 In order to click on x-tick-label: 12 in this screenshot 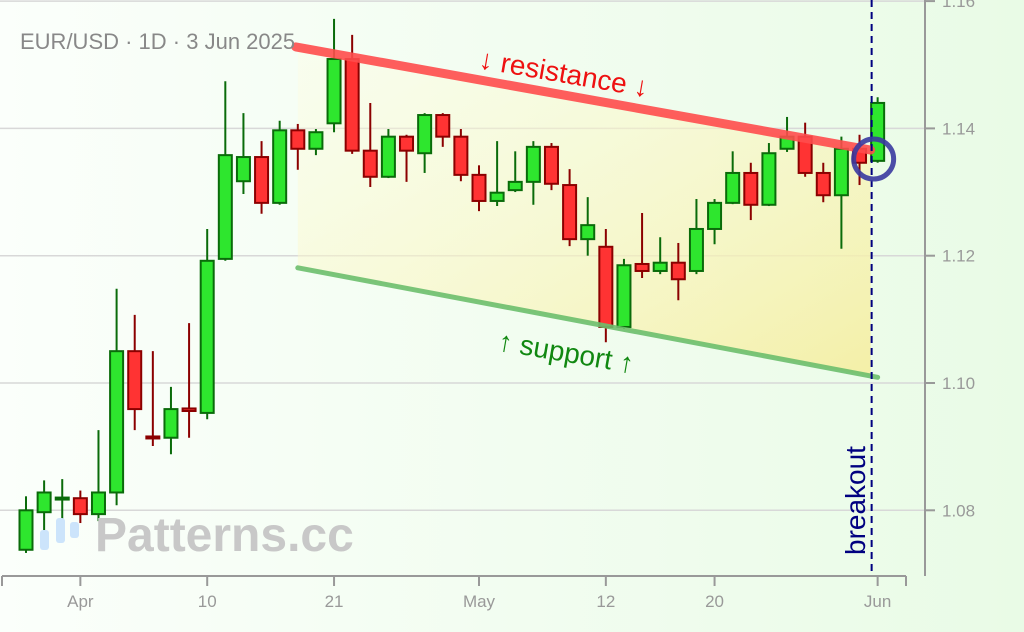, I will do `click(605, 601)`.